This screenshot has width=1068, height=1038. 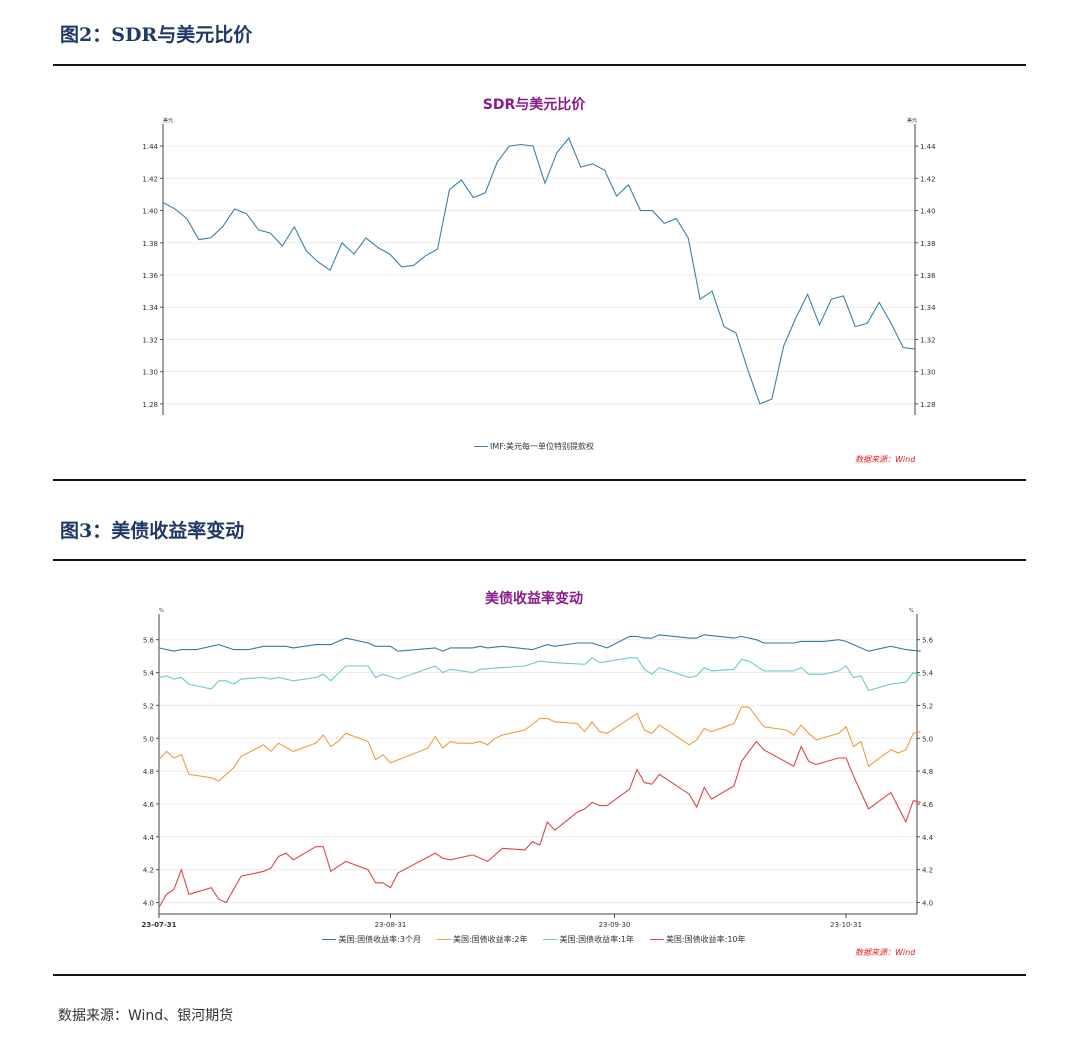 I want to click on y-tick-label-right: 1.32, so click(x=928, y=340).